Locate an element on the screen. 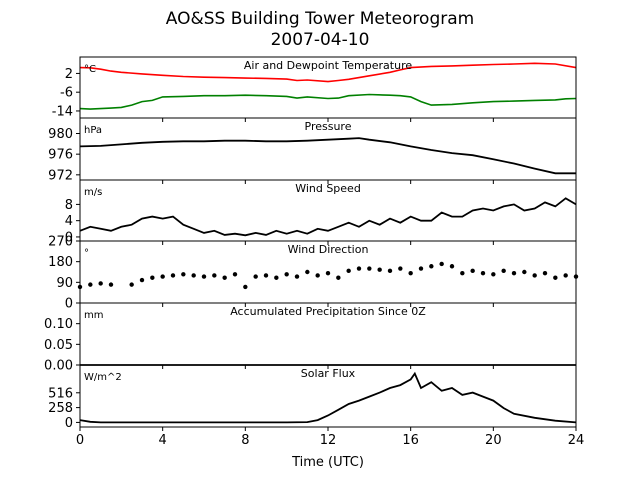 The width and height of the screenshot is (640, 480). panel-6-ytick-label-1: 258 is located at coordinates (60, 408).